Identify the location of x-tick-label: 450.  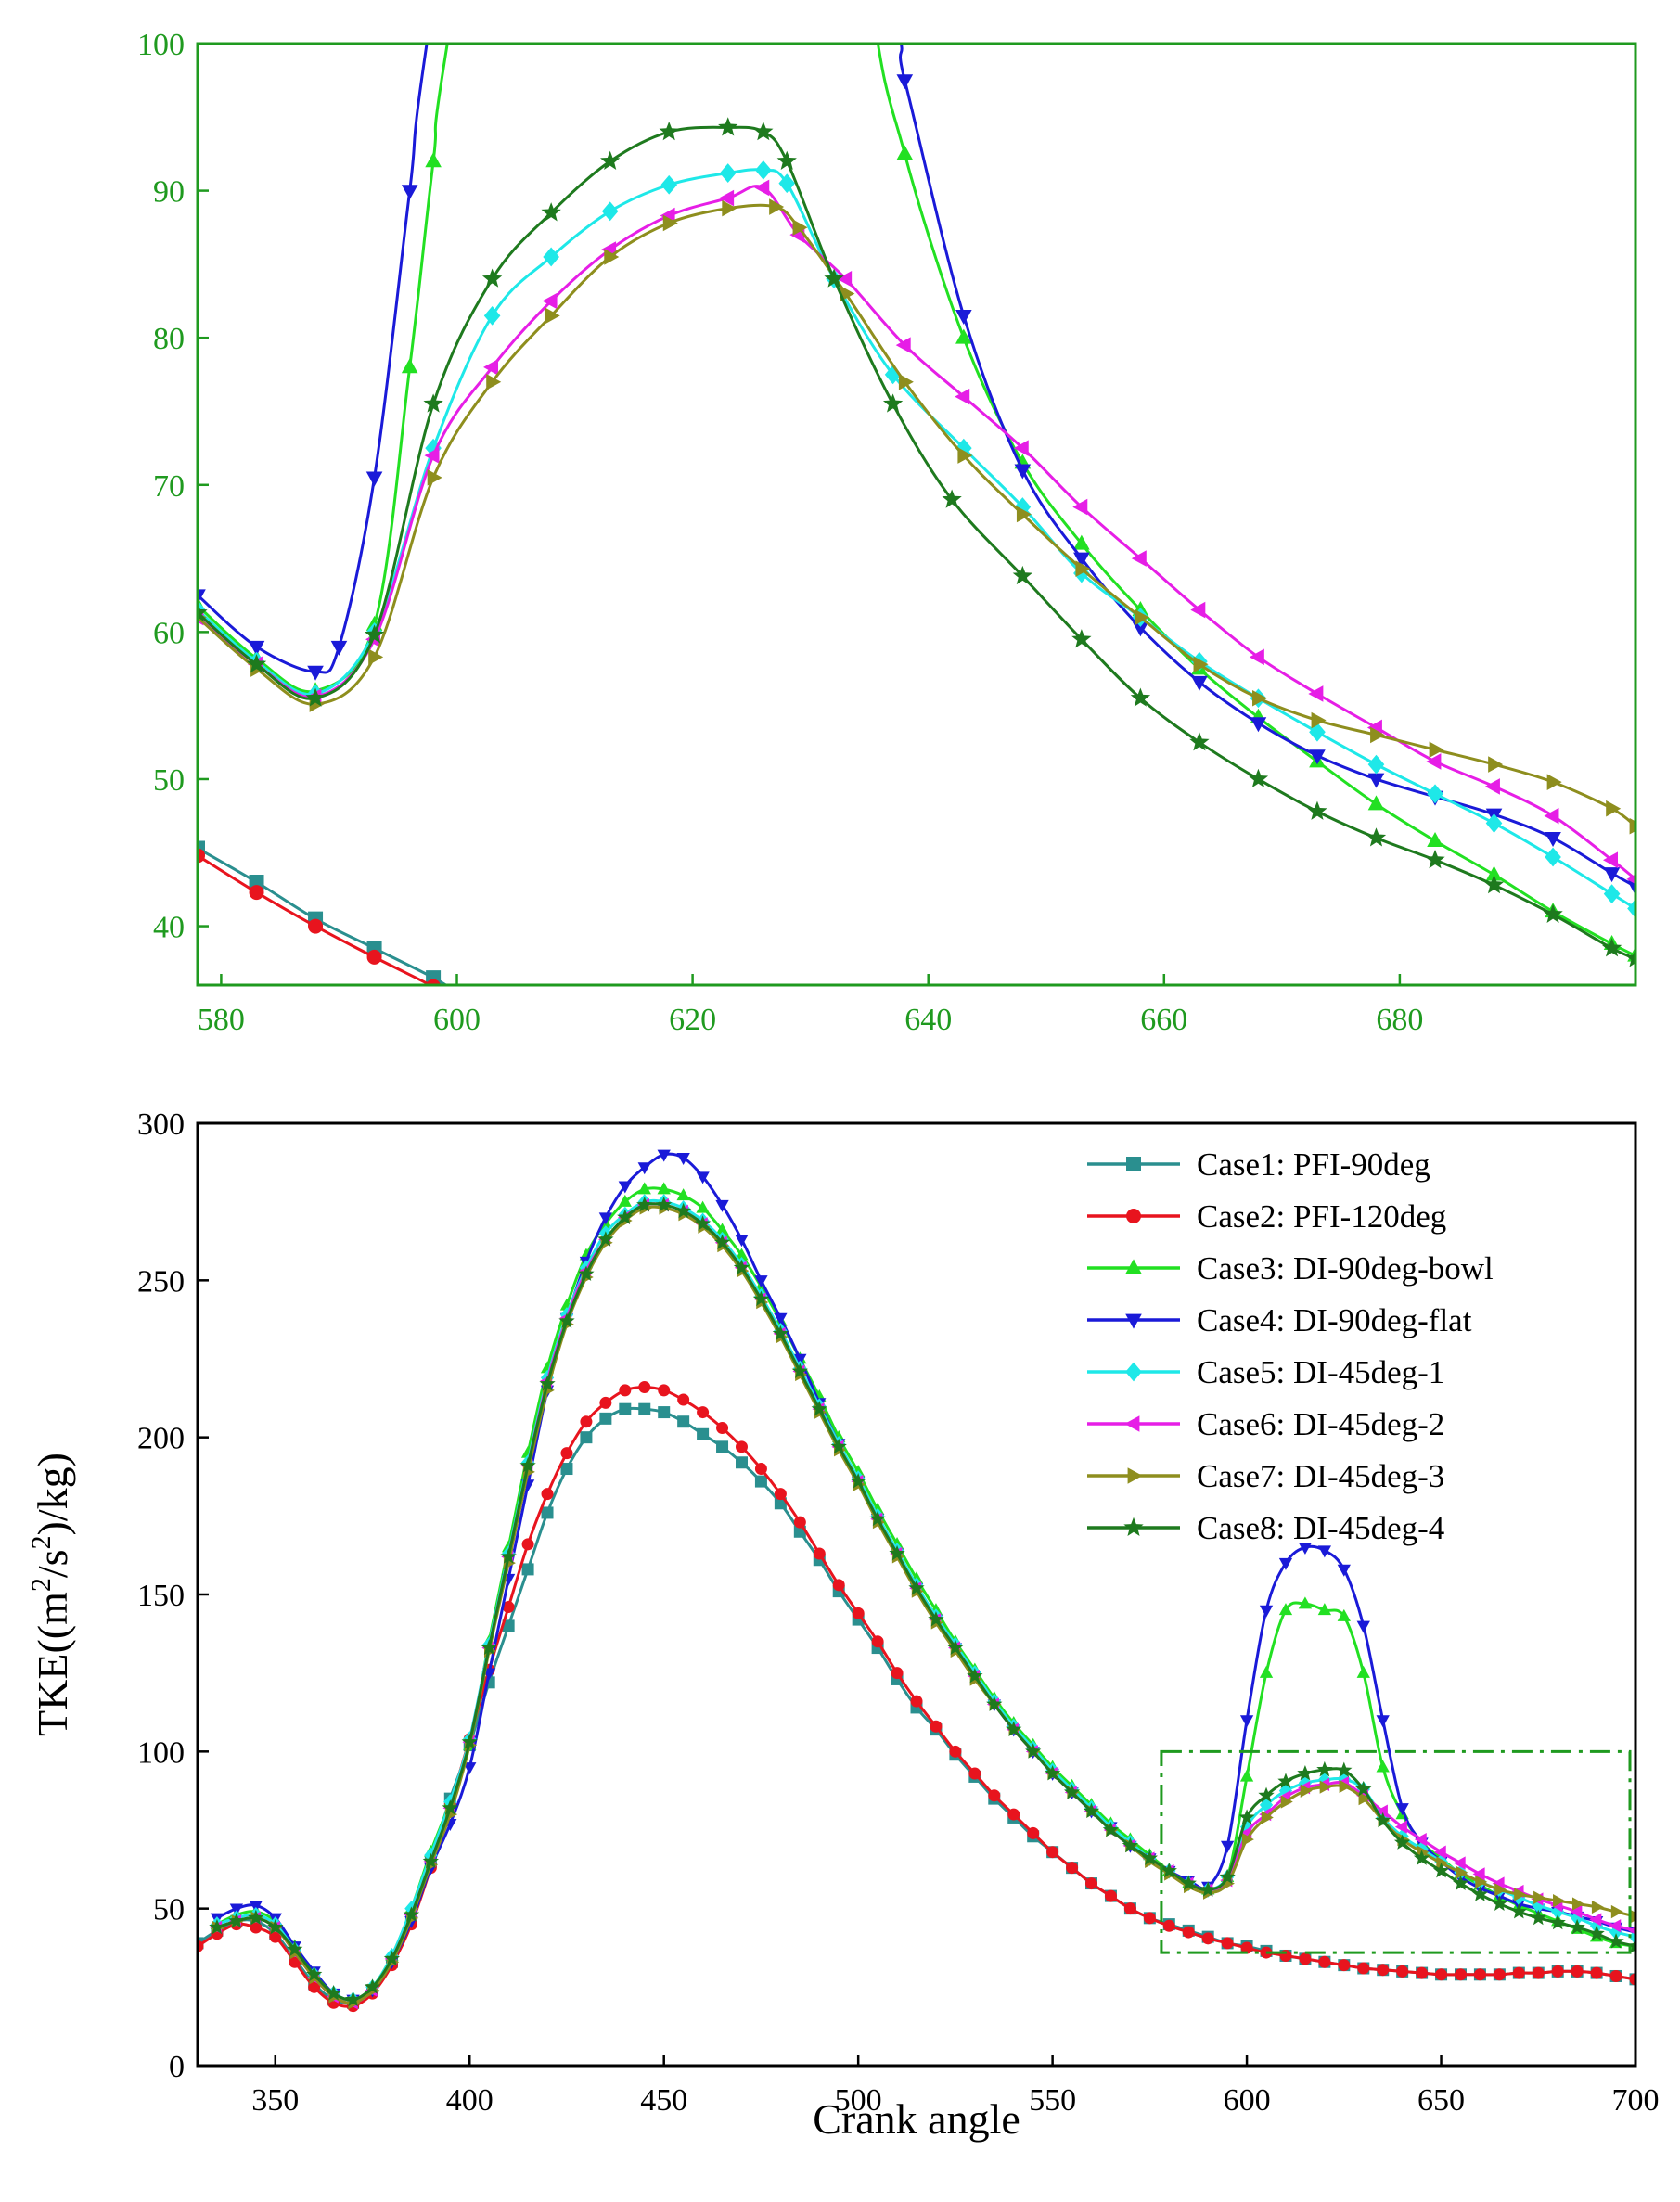
(663, 2100).